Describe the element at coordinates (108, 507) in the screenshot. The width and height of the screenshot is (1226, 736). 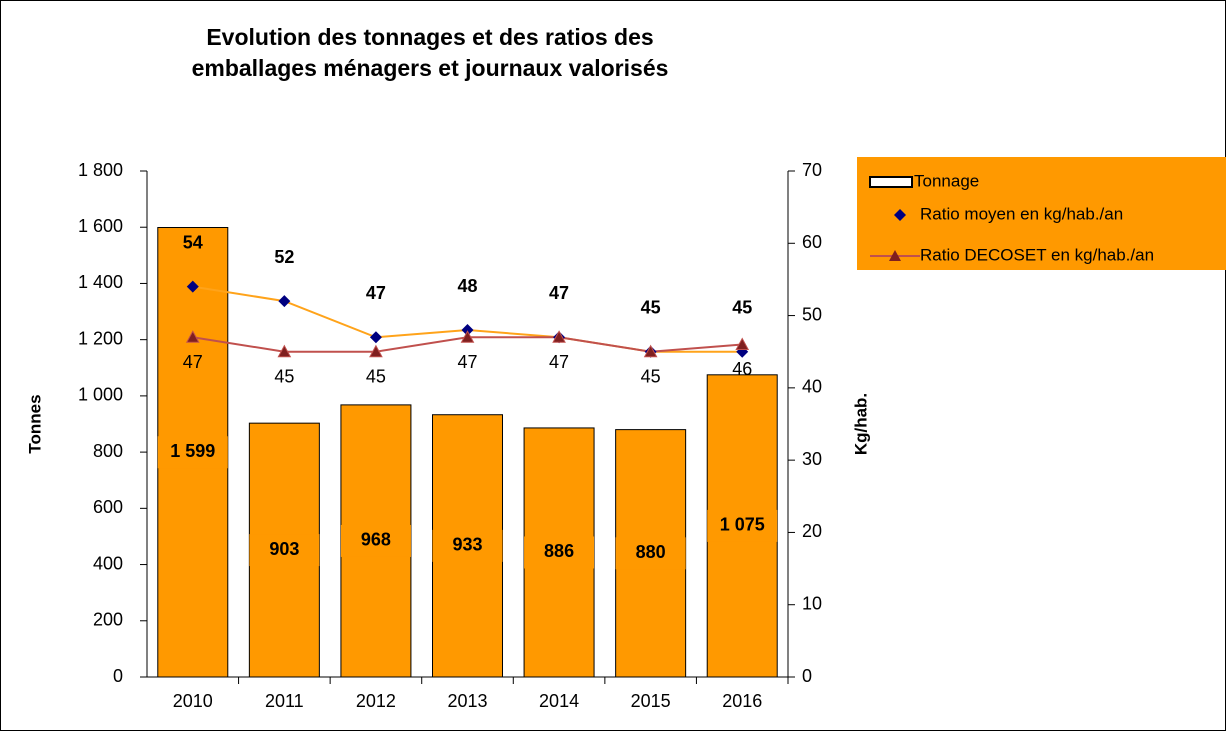
I see `y-tick-label: 600` at that location.